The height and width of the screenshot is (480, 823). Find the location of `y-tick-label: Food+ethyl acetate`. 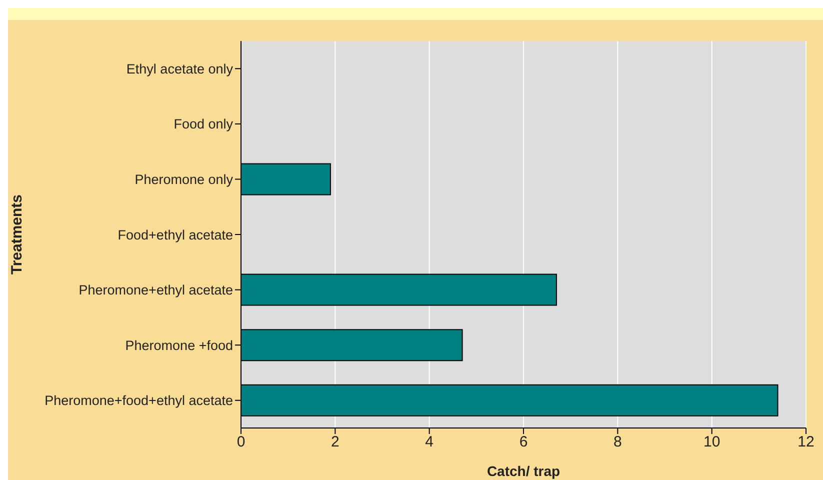

y-tick-label: Food+ethyl acetate is located at coordinates (175, 234).